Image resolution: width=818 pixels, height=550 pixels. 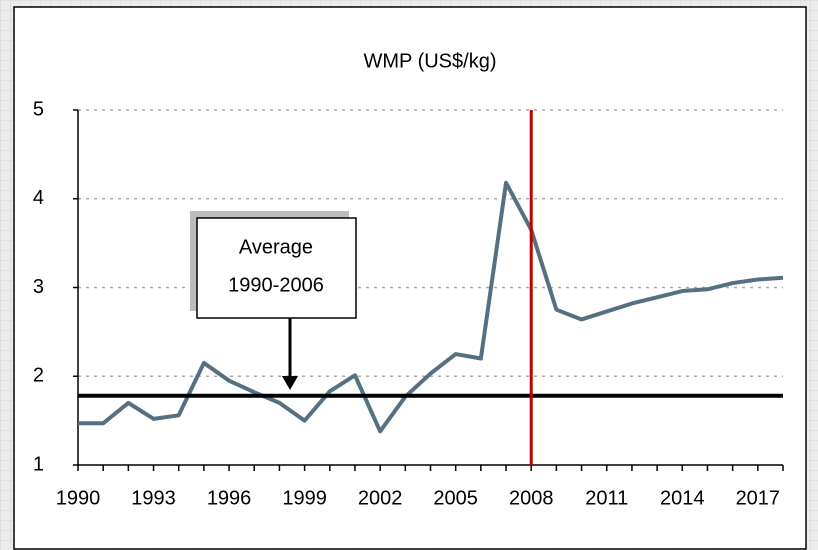 What do you see at coordinates (229, 498) in the screenshot?
I see `x-tick-label: 1996` at bounding box center [229, 498].